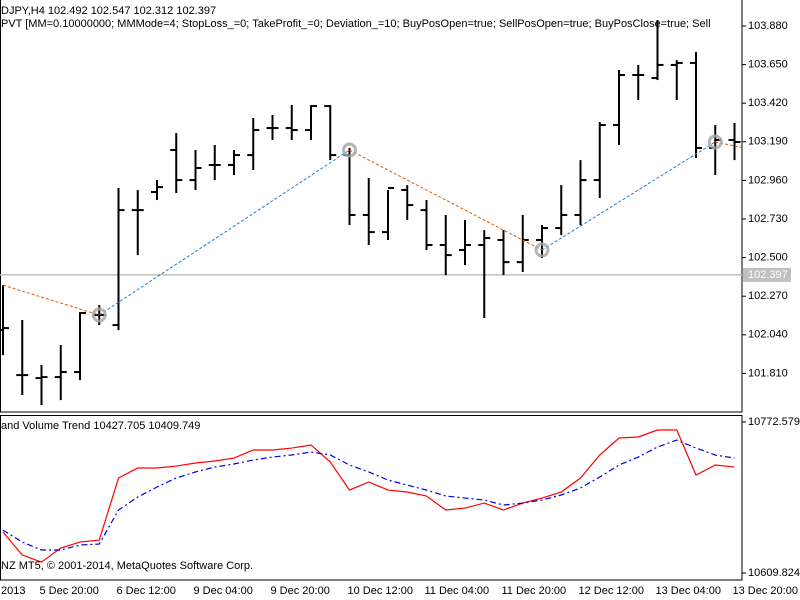 Image resolution: width=800 pixels, height=600 pixels. I want to click on x-tick-label: 10 Dec 12:00, so click(380, 591).